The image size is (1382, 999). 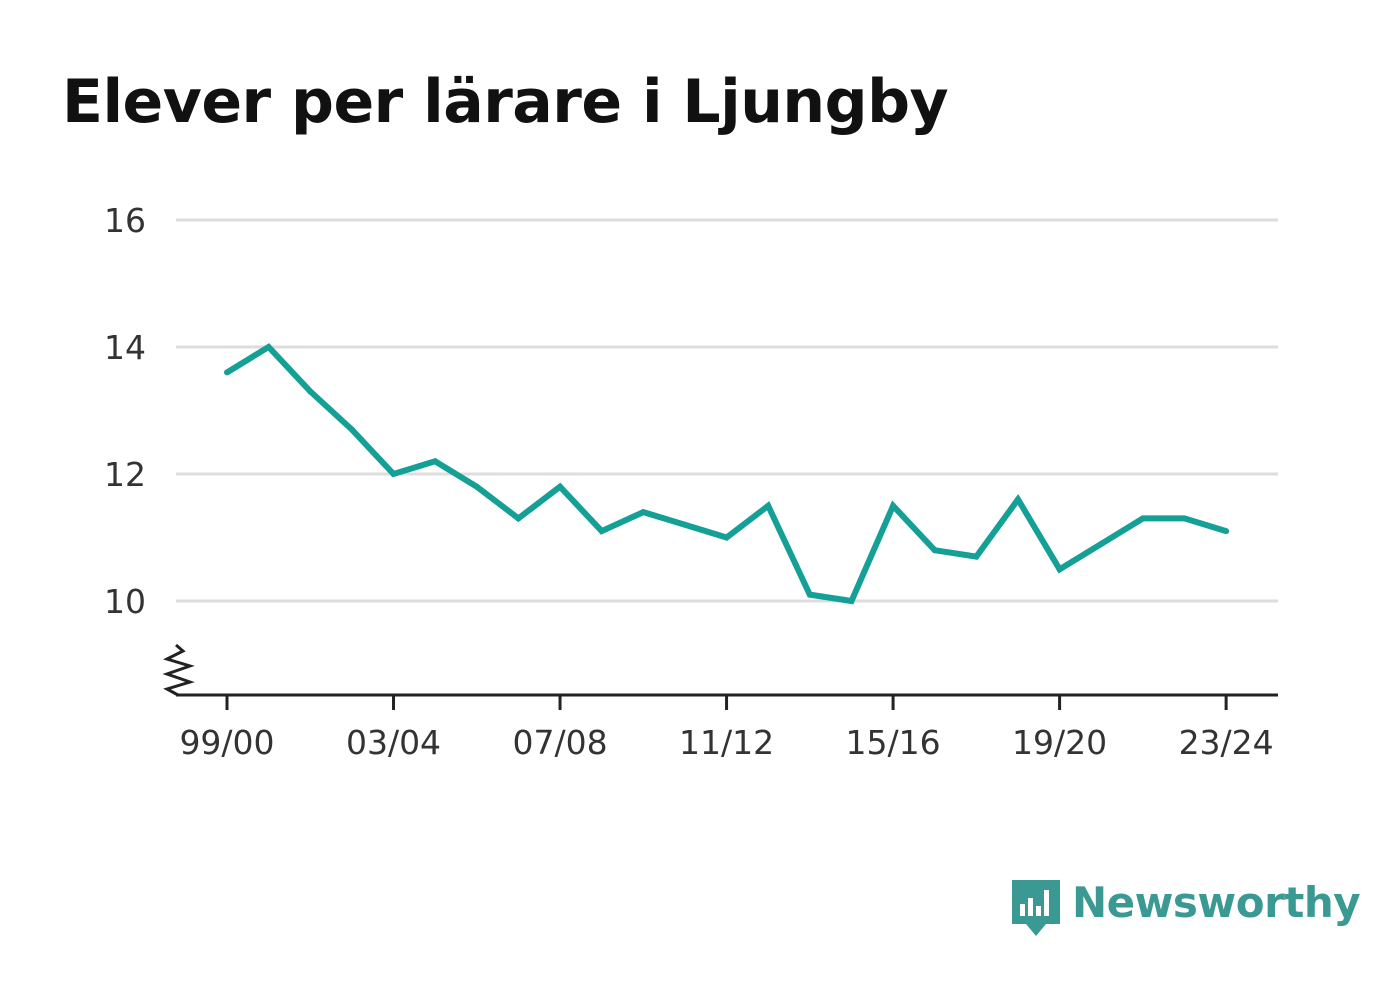 I want to click on x-tick-label: 23/24, so click(x=1226, y=742).